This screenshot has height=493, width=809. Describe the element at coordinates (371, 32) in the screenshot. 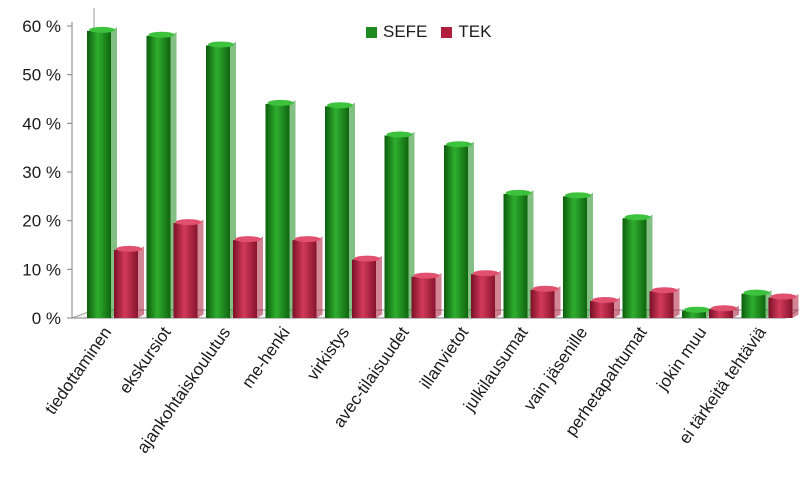

I see `legend-swatch-sefe` at that location.